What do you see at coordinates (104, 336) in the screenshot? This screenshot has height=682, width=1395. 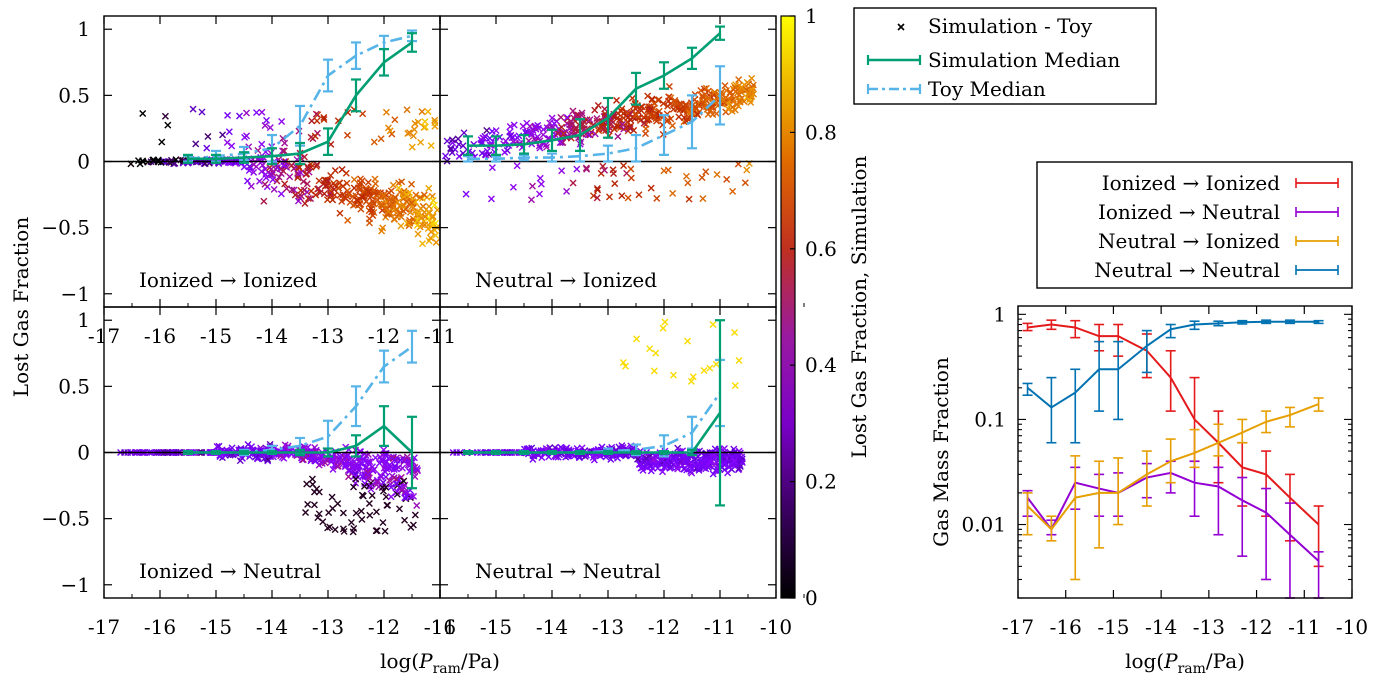 I see `x-tick-label: -17` at bounding box center [104, 336].